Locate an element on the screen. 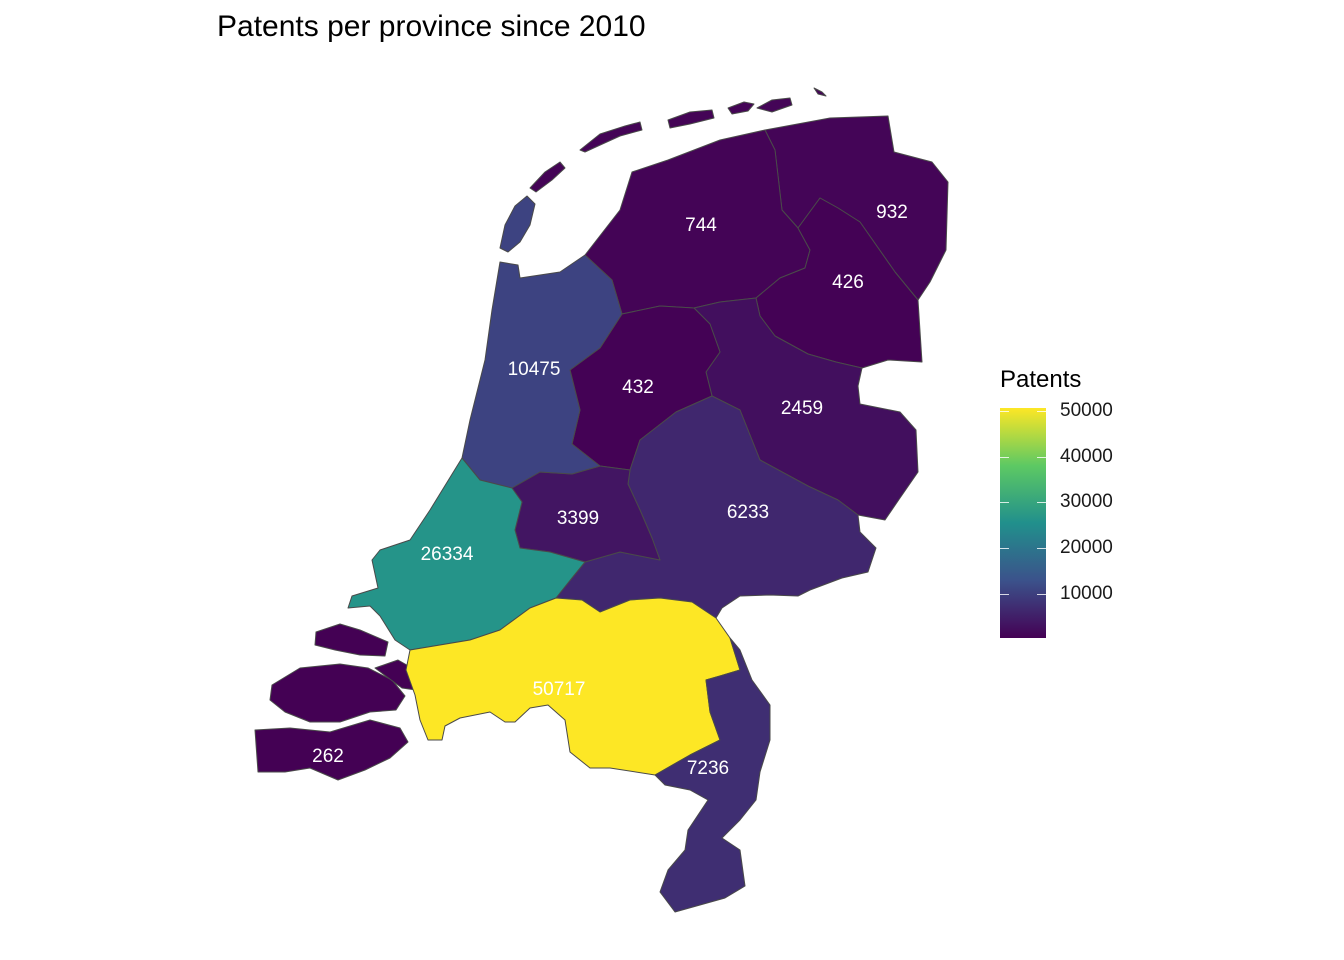 The height and width of the screenshot is (960, 1344). legend-tick-label: 50000 is located at coordinates (1086, 411).